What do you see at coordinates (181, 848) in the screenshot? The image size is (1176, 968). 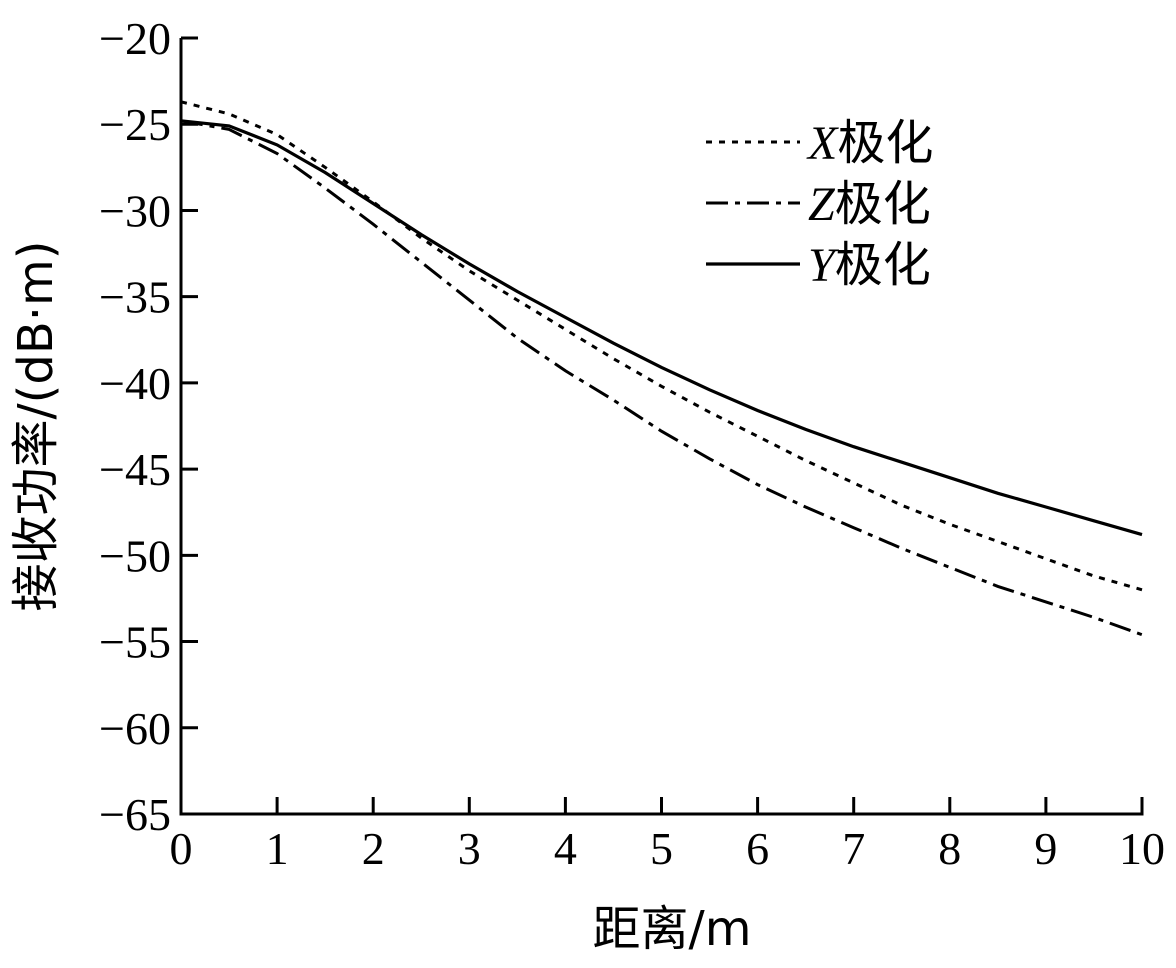 I see `x-tick-label: 0` at bounding box center [181, 848].